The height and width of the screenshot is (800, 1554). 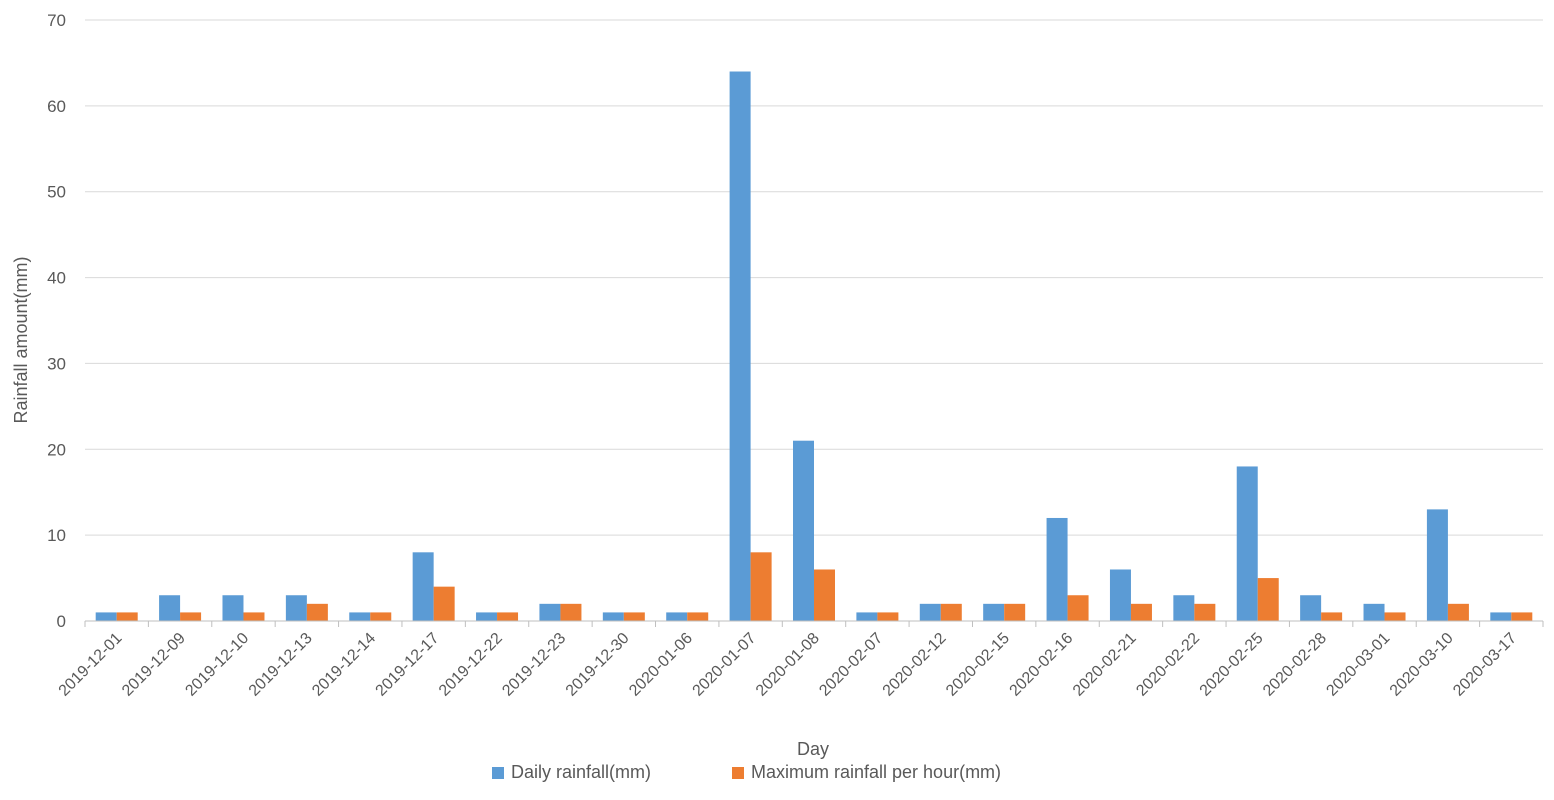 I want to click on x-tick-label: 2020-03-10, so click(x=1422, y=665).